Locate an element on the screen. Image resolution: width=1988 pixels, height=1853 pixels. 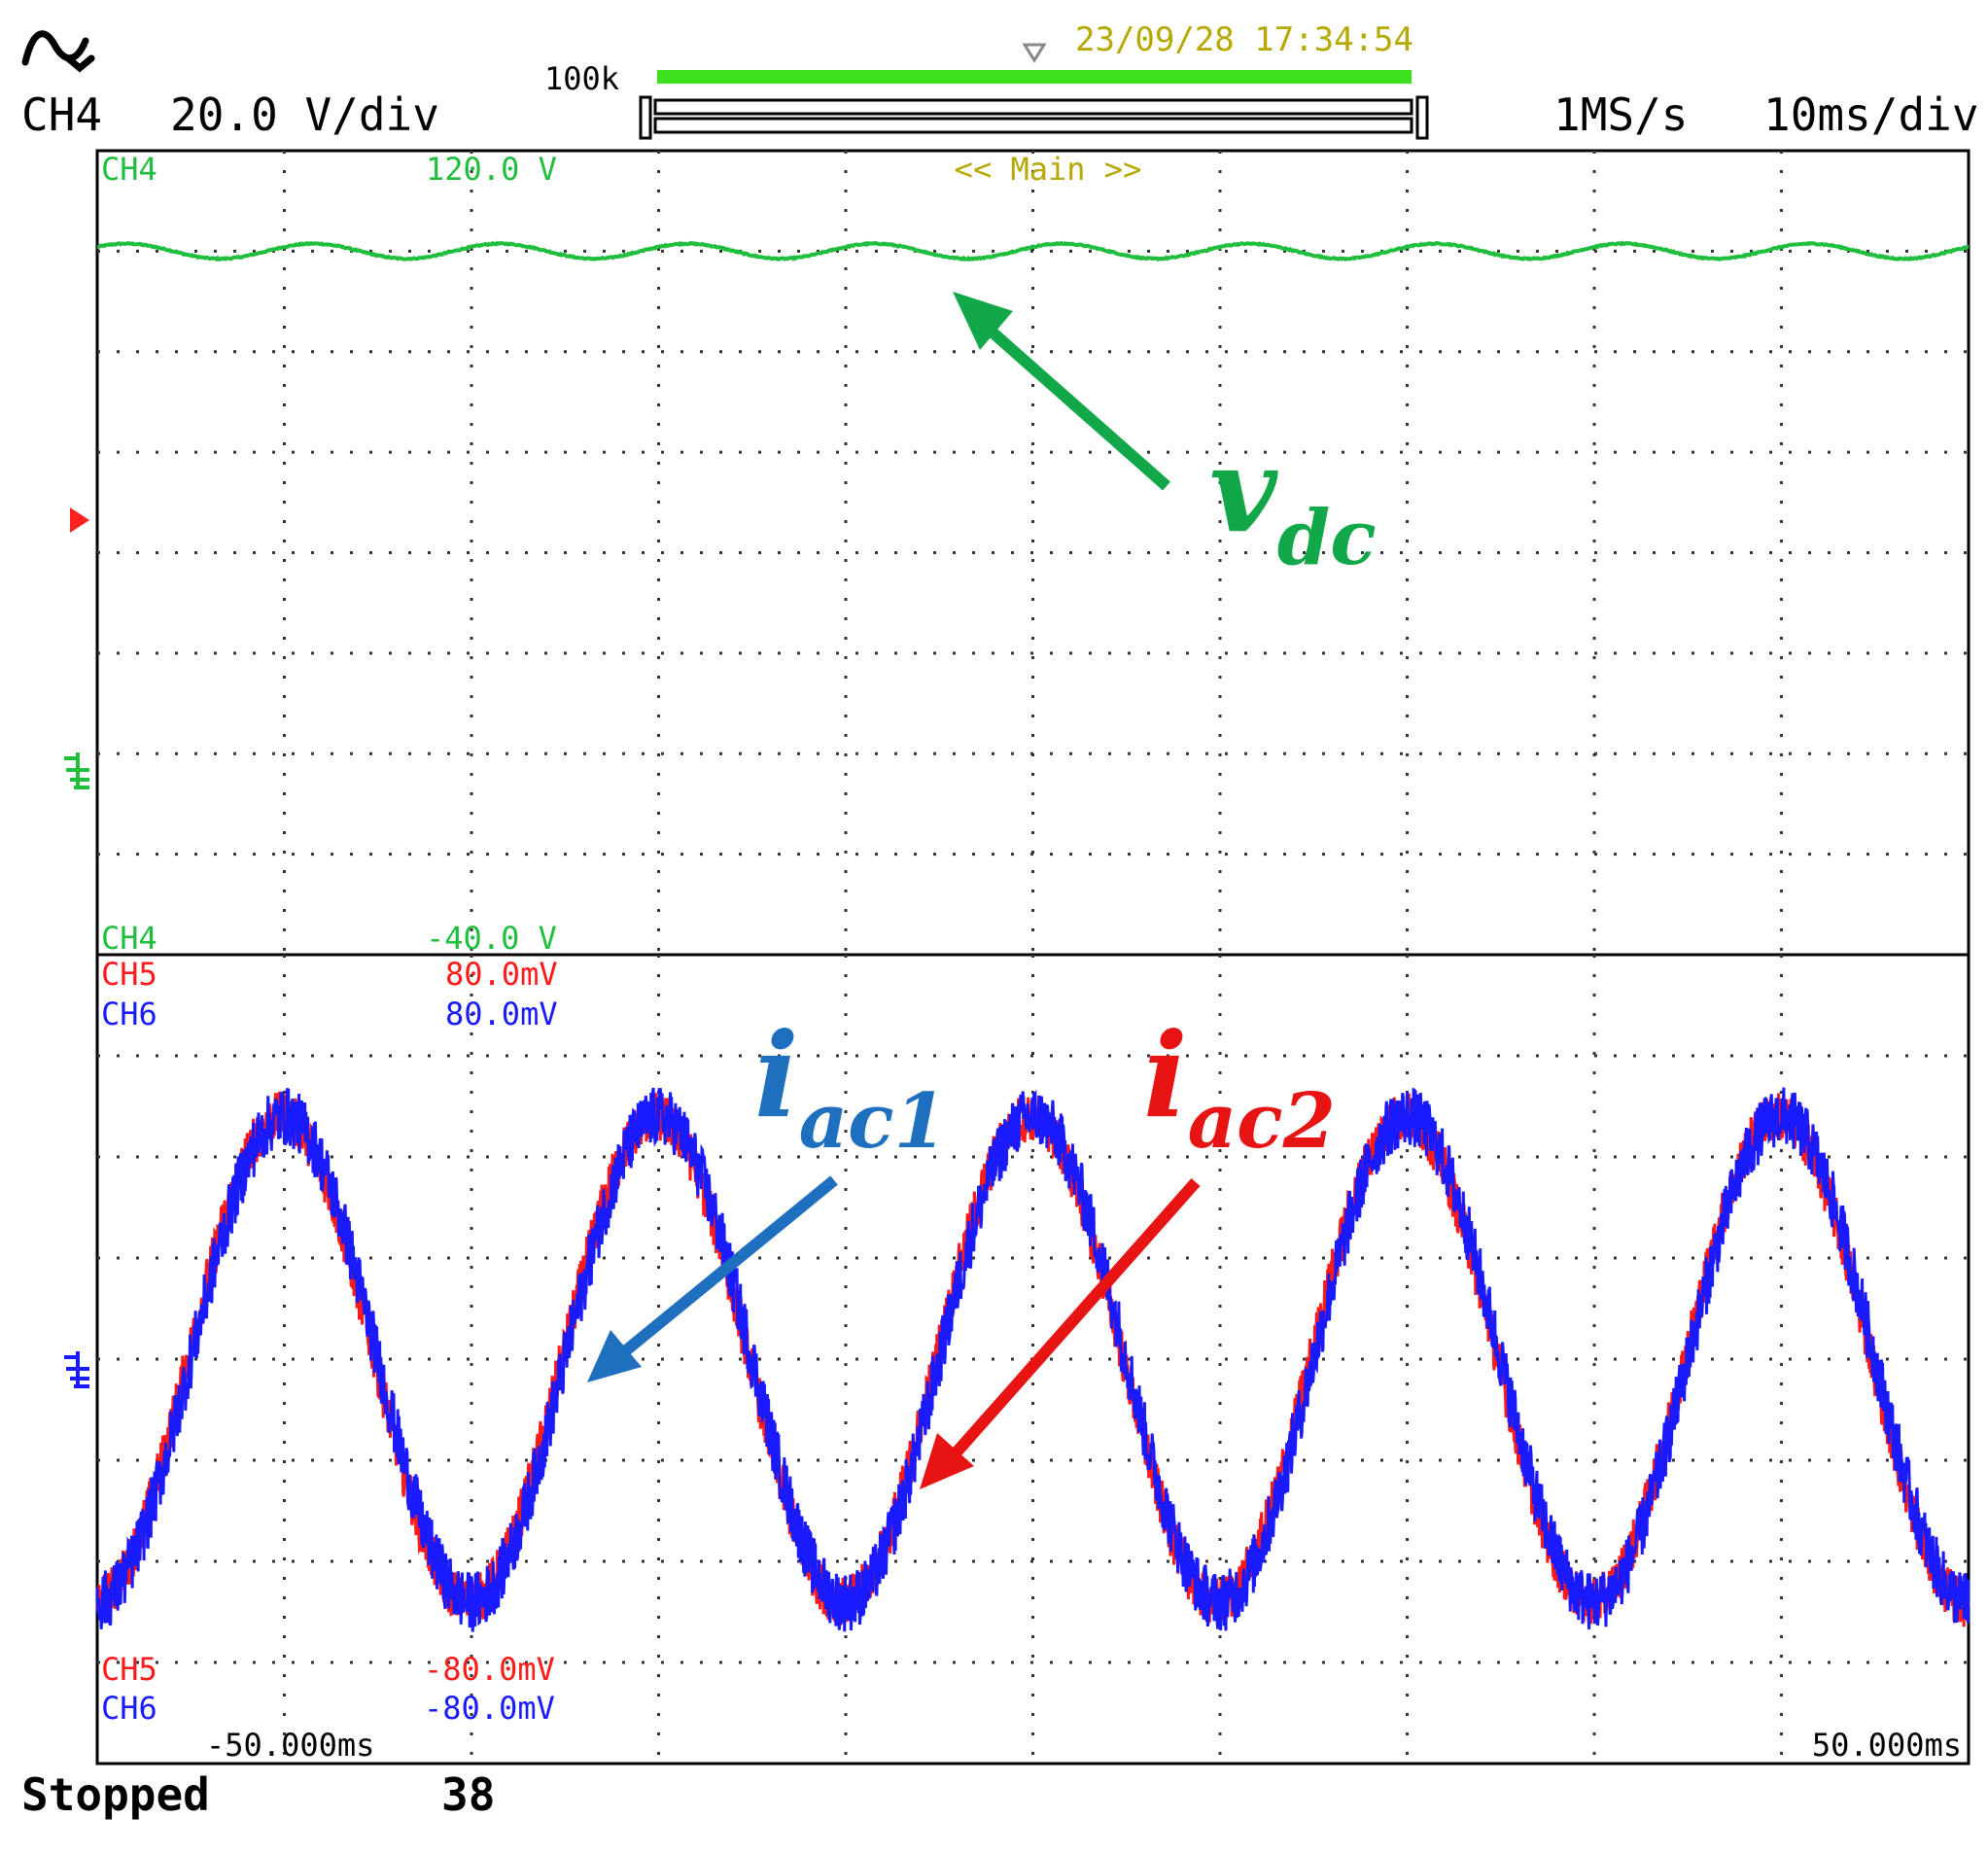
ch4-trace is located at coordinates (1033, 251).